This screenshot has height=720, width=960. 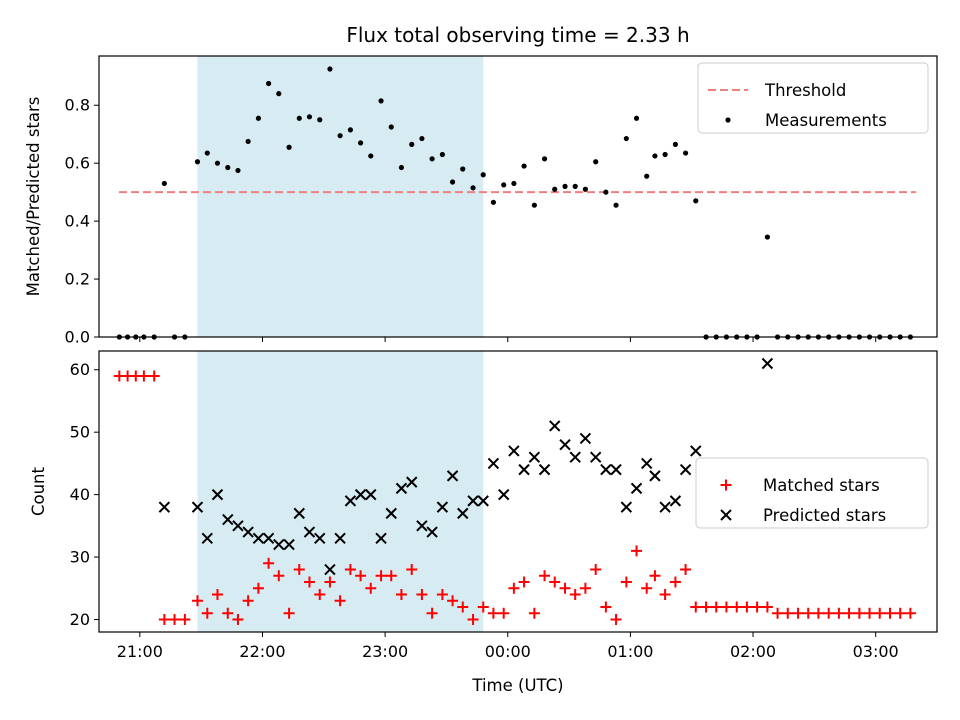 What do you see at coordinates (340, 196) in the screenshot?
I see `observing-span` at bounding box center [340, 196].